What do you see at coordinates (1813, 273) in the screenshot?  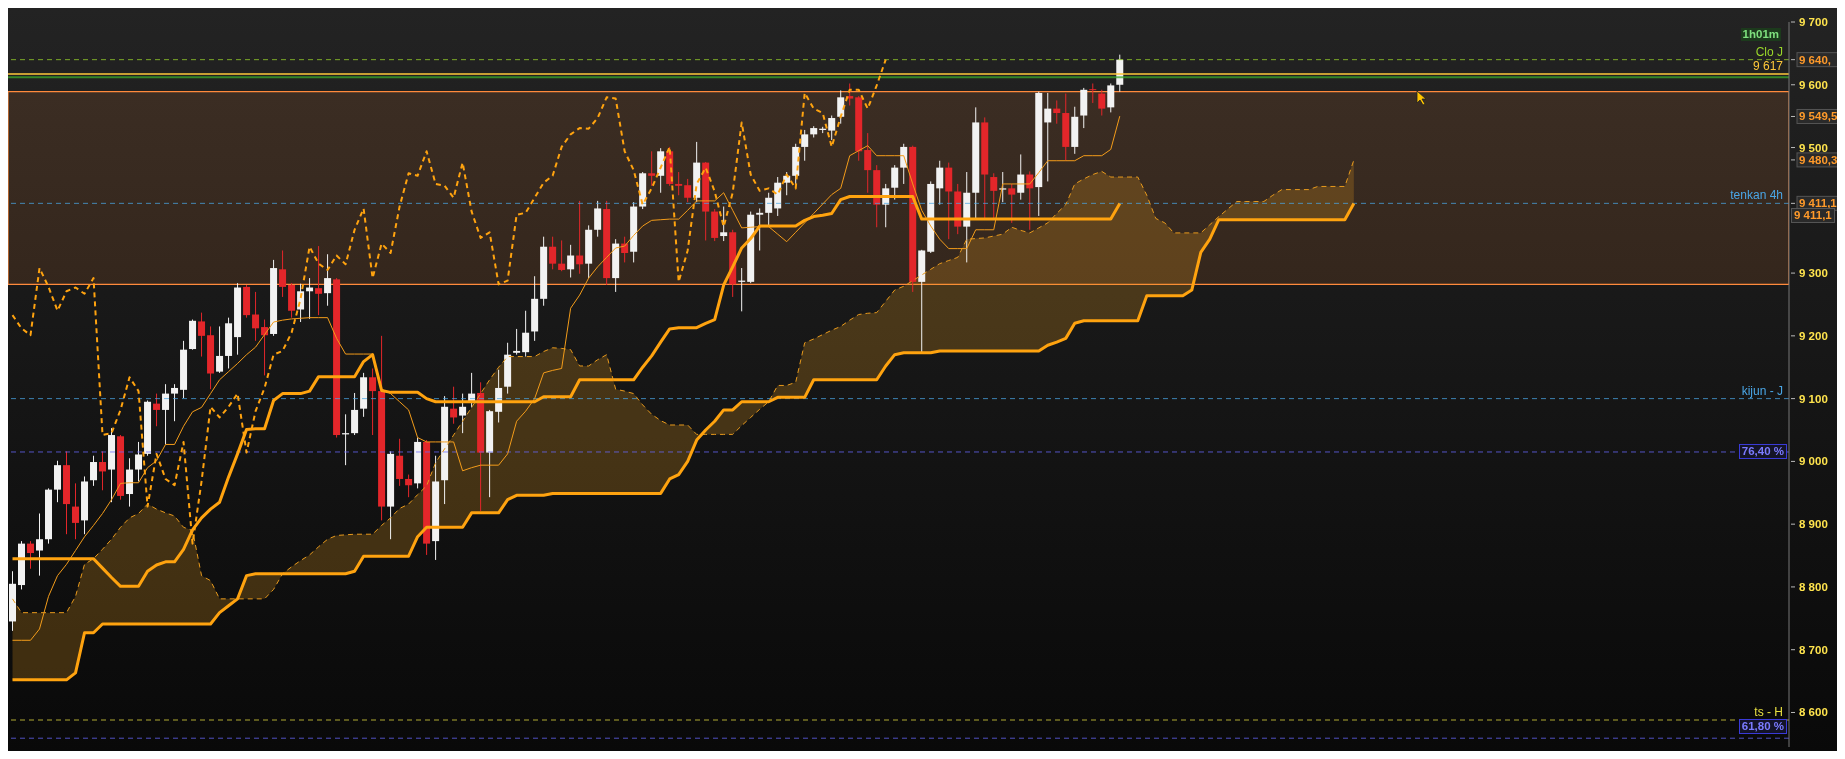 I see `y-tick-label: 9 300` at bounding box center [1813, 273].